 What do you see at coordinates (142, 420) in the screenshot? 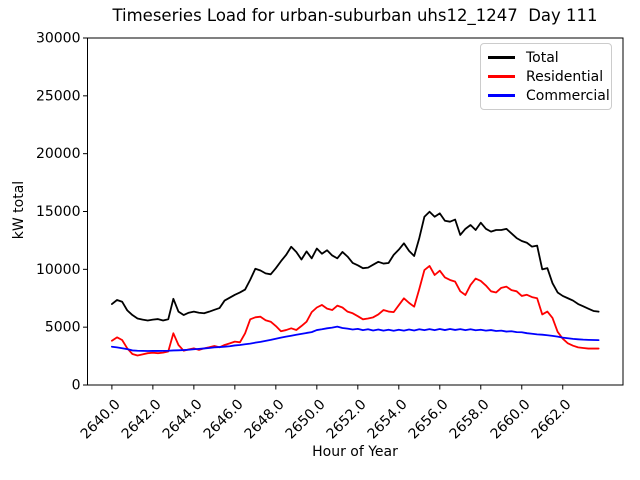
I see `x-tick-label: 2642.0` at bounding box center [142, 420].